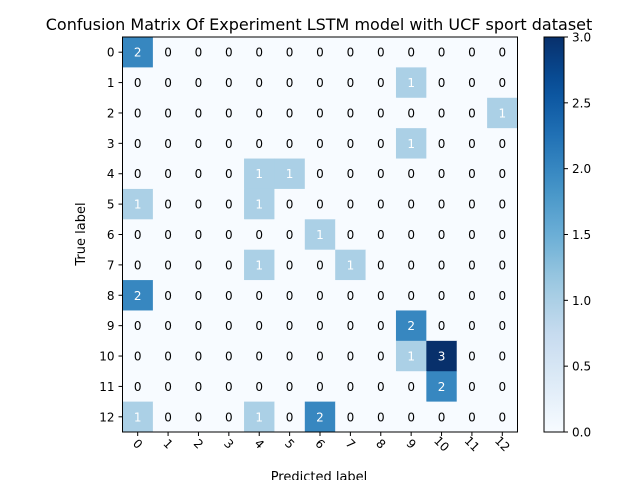 The width and height of the screenshot is (640, 484). What do you see at coordinates (111, 296) in the screenshot?
I see `y-tick-label: 8` at bounding box center [111, 296].